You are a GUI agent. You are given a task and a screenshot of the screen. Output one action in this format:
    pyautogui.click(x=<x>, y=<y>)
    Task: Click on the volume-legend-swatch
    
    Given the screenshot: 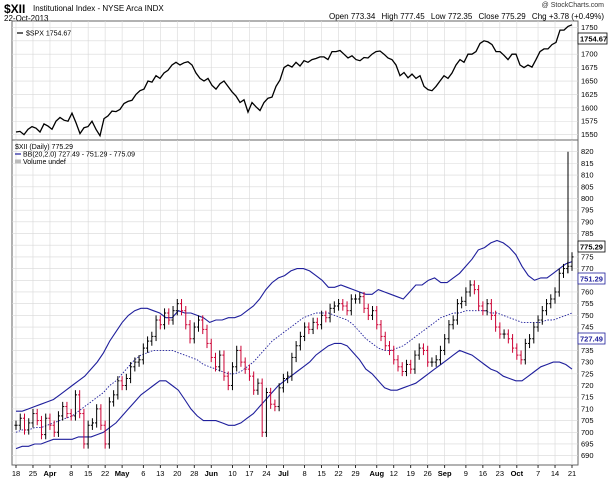 What is the action you would take?
    pyautogui.click(x=18, y=161)
    